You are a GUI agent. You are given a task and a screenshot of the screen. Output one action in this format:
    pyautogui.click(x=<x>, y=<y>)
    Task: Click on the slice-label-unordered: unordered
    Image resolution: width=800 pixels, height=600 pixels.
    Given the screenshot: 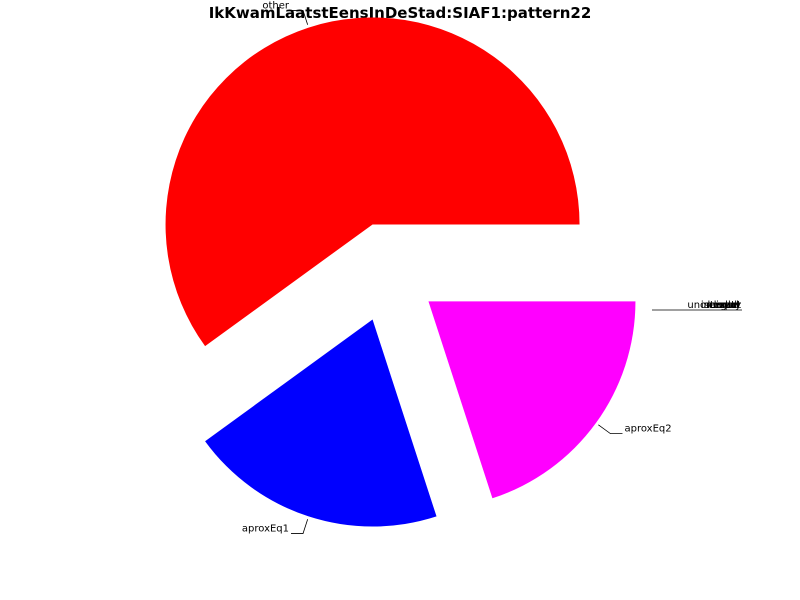 What is the action you would take?
    pyautogui.click(x=713, y=305)
    